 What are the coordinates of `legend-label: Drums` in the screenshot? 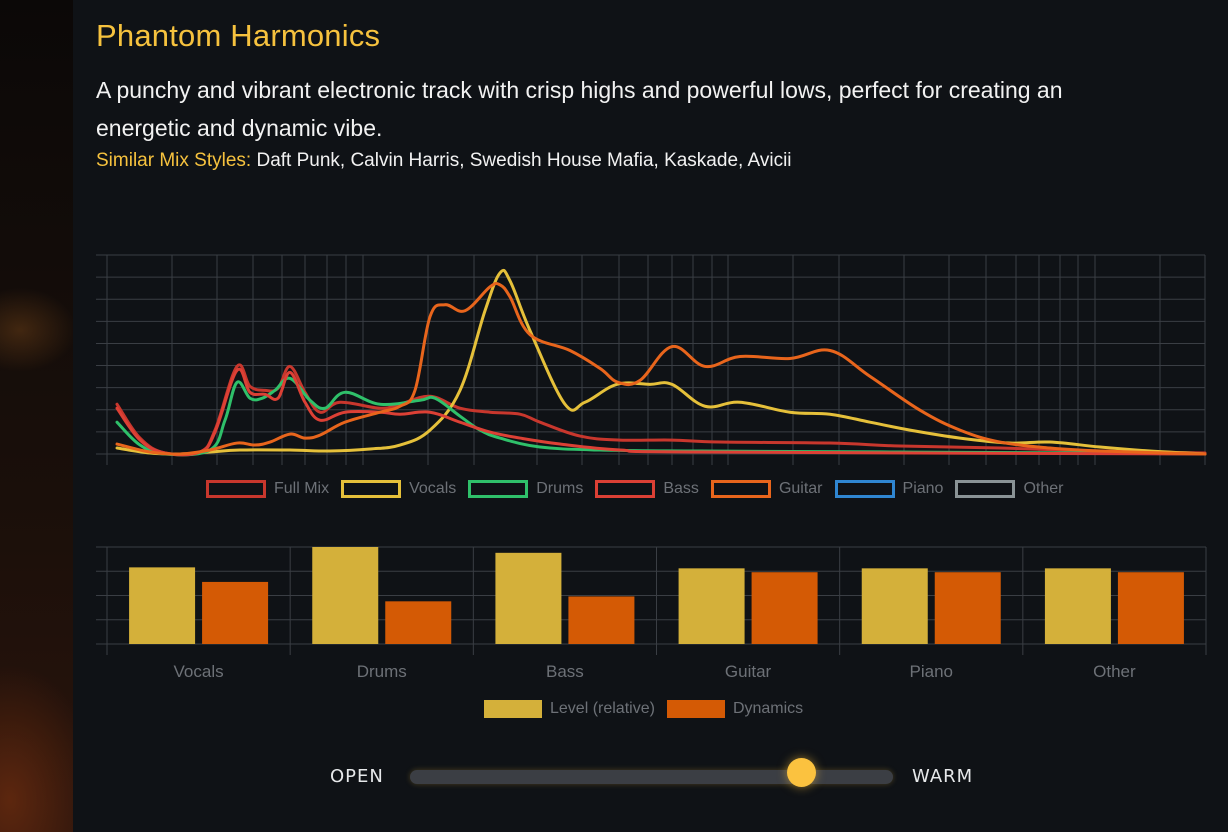 It's located at (560, 488).